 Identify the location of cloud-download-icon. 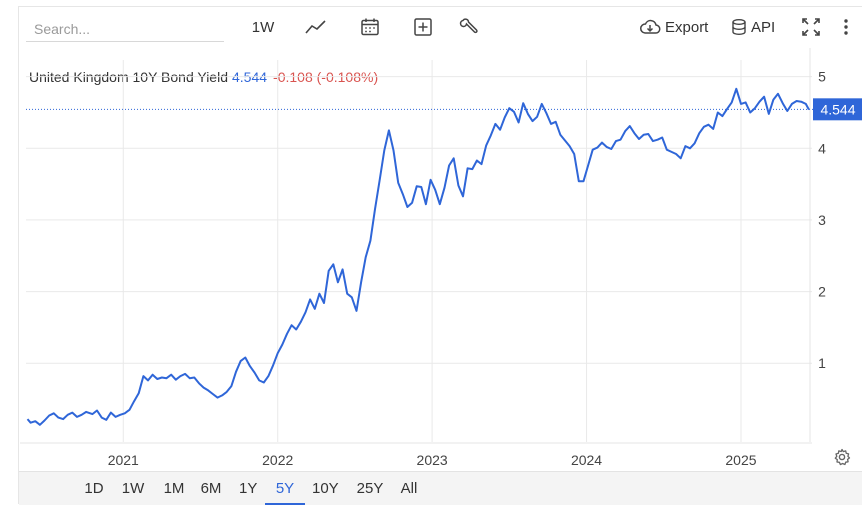
(650, 26).